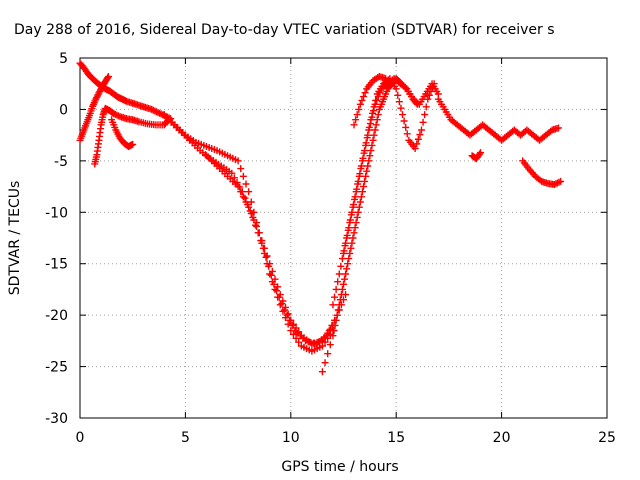 The height and width of the screenshot is (480, 640). What do you see at coordinates (607, 438) in the screenshot?
I see `x-tick-label: 25` at bounding box center [607, 438].